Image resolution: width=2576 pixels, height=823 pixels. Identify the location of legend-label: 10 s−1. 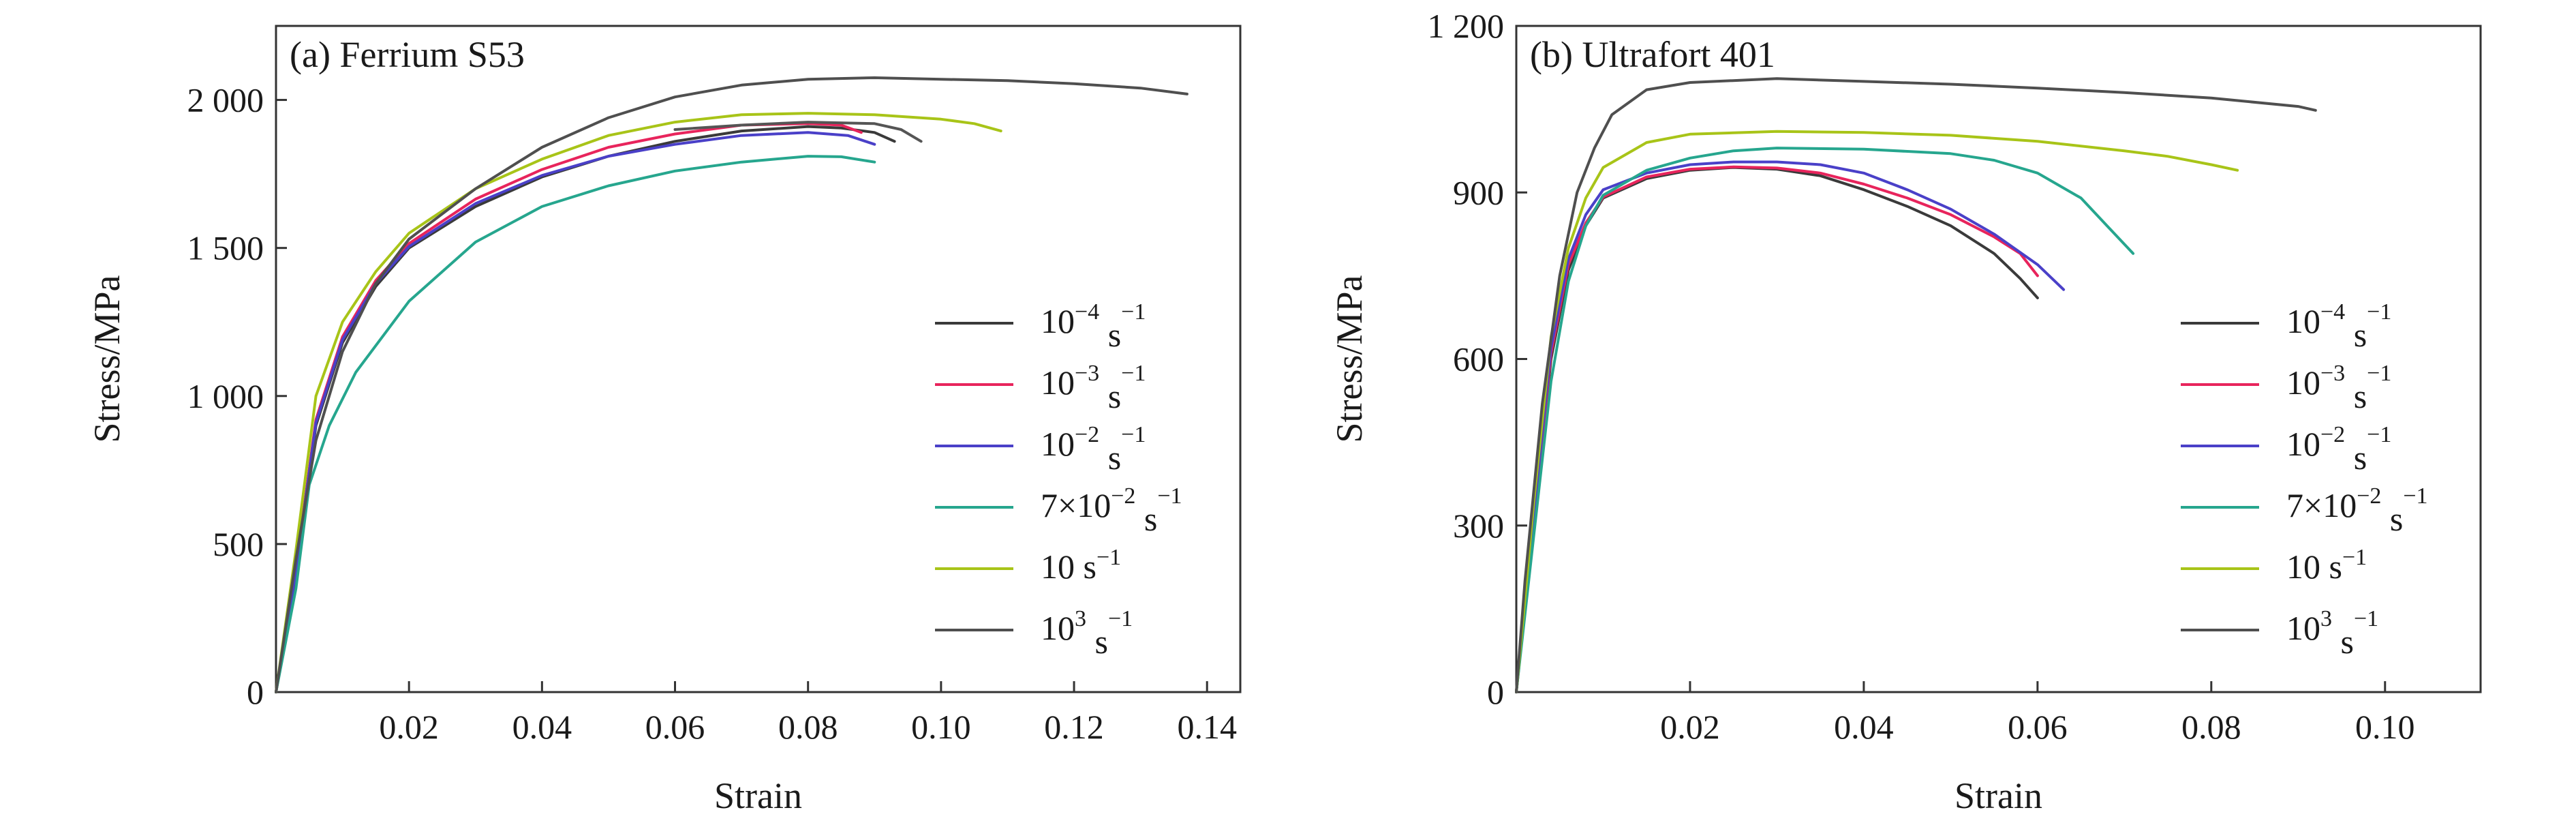
(2326, 566).